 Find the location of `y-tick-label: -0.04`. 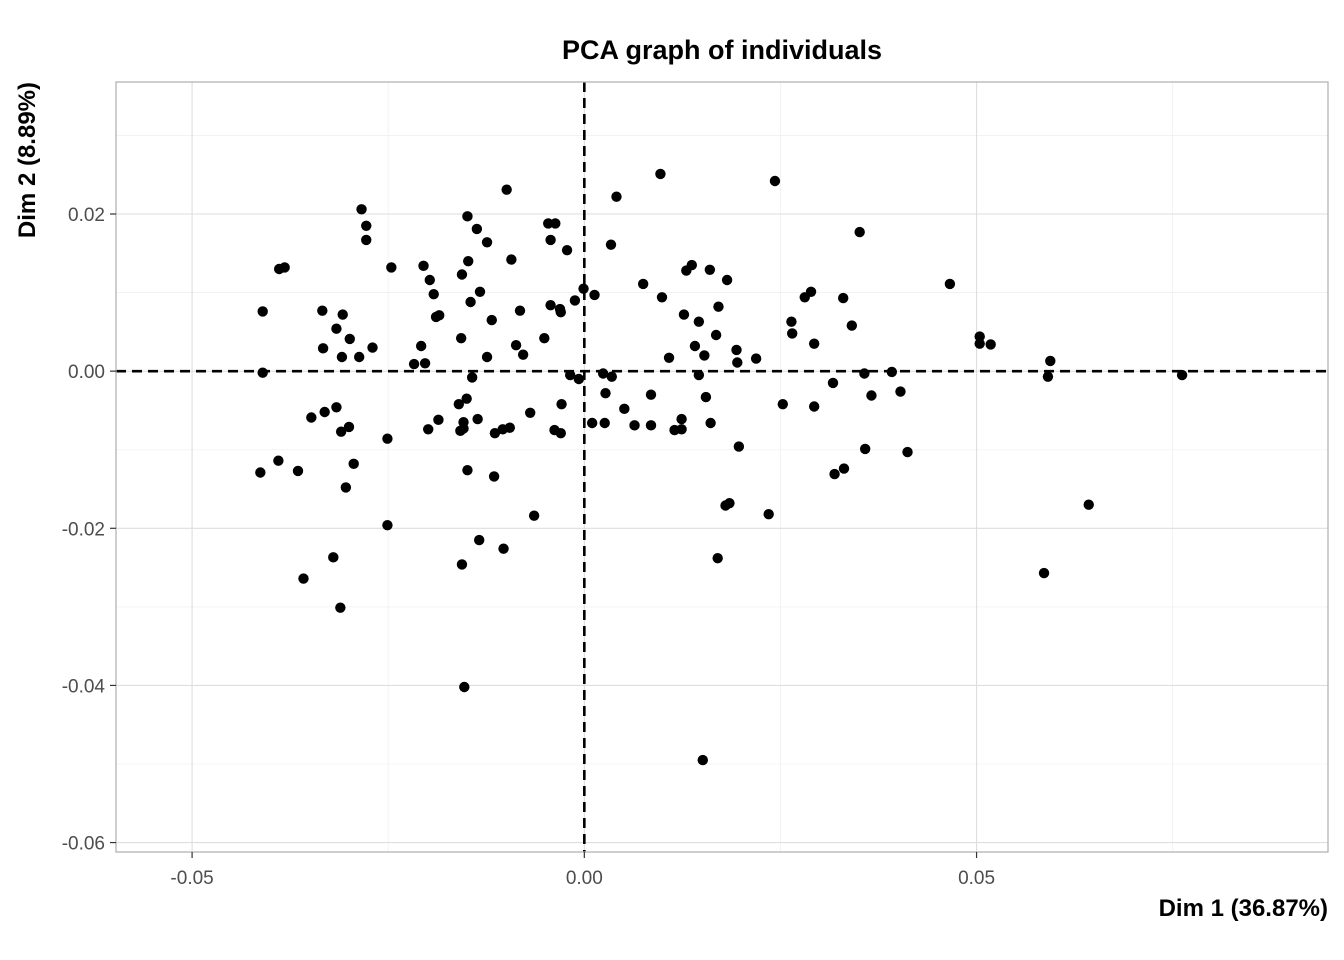

y-tick-label: -0.04 is located at coordinates (84, 686).